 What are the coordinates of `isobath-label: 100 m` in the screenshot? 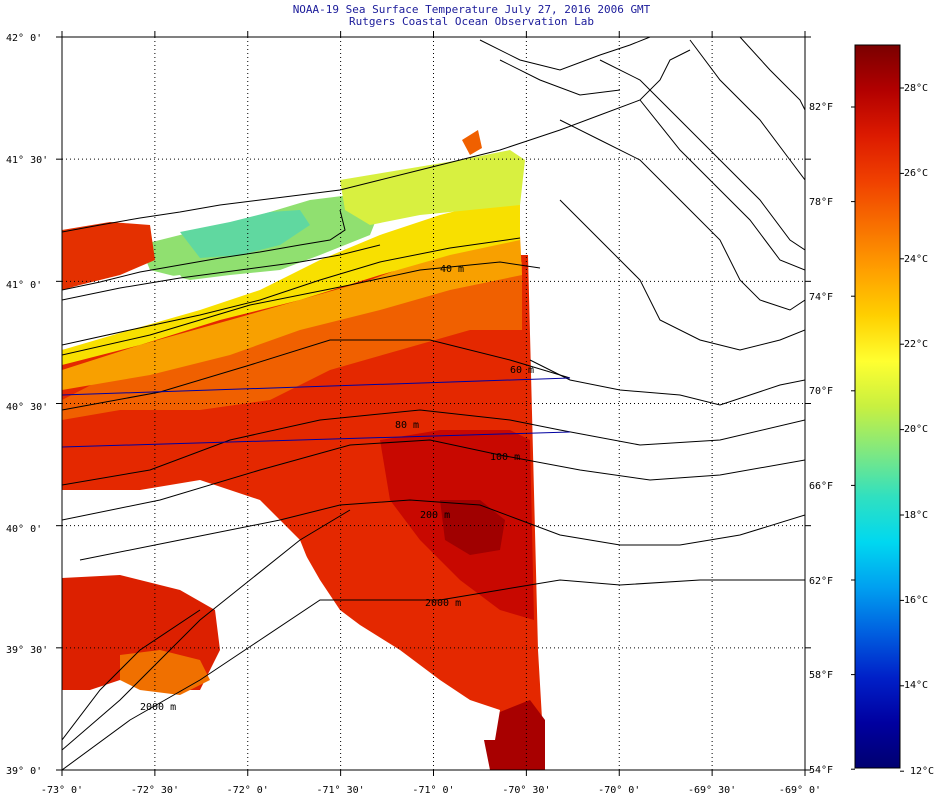 It's located at (505, 457).